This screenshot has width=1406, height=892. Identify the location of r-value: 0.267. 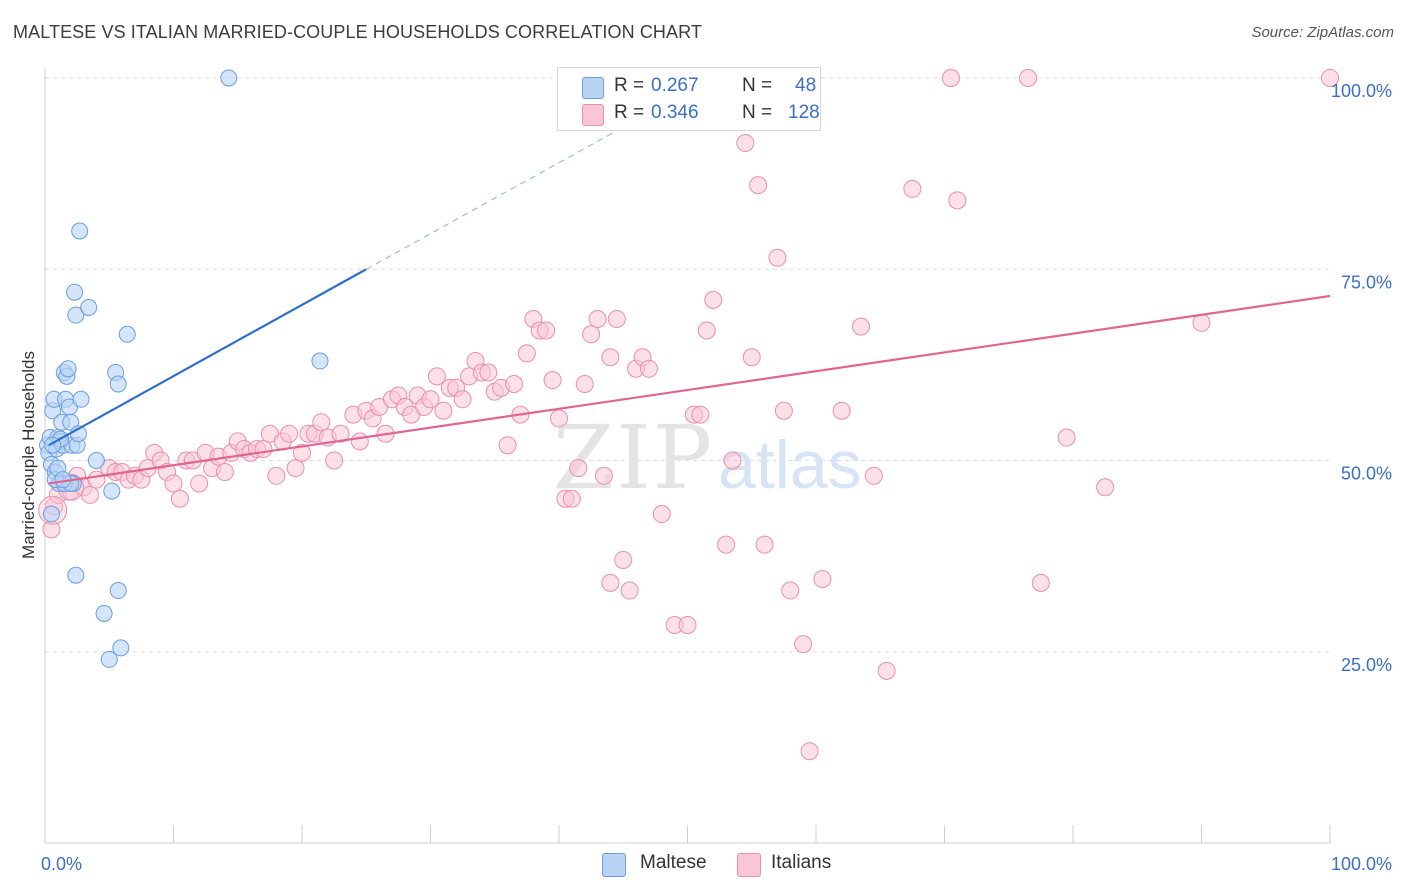
(675, 85).